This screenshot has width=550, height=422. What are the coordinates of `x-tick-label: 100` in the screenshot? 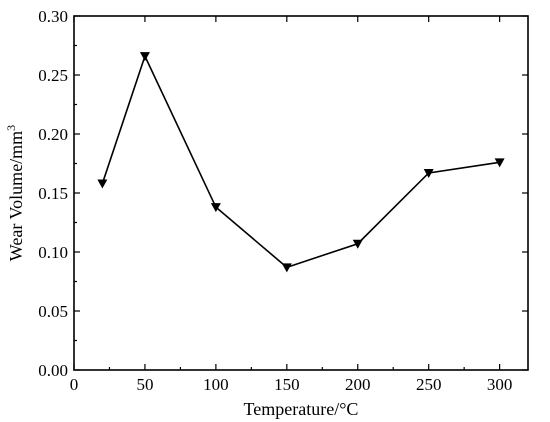 It's located at (216, 384).